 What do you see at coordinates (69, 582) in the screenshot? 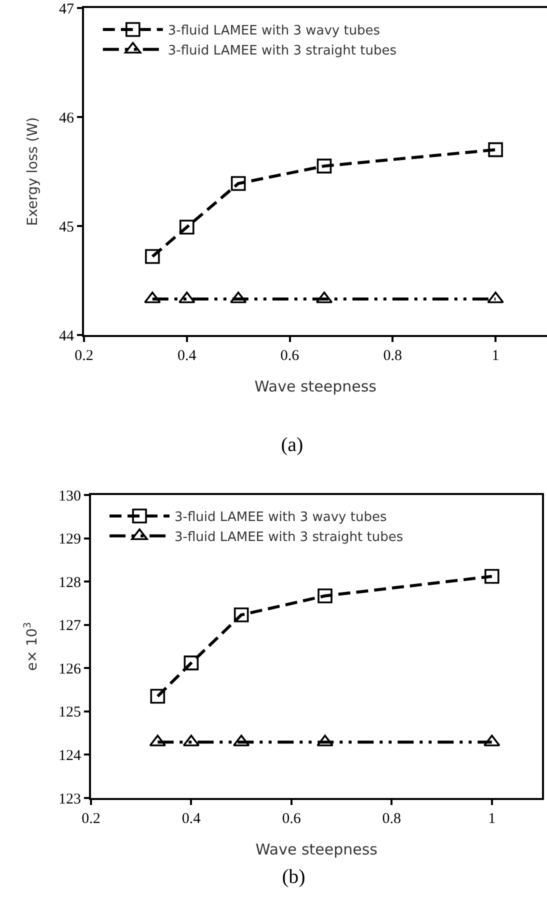
I see `y-tick-label: 128` at bounding box center [69, 582].